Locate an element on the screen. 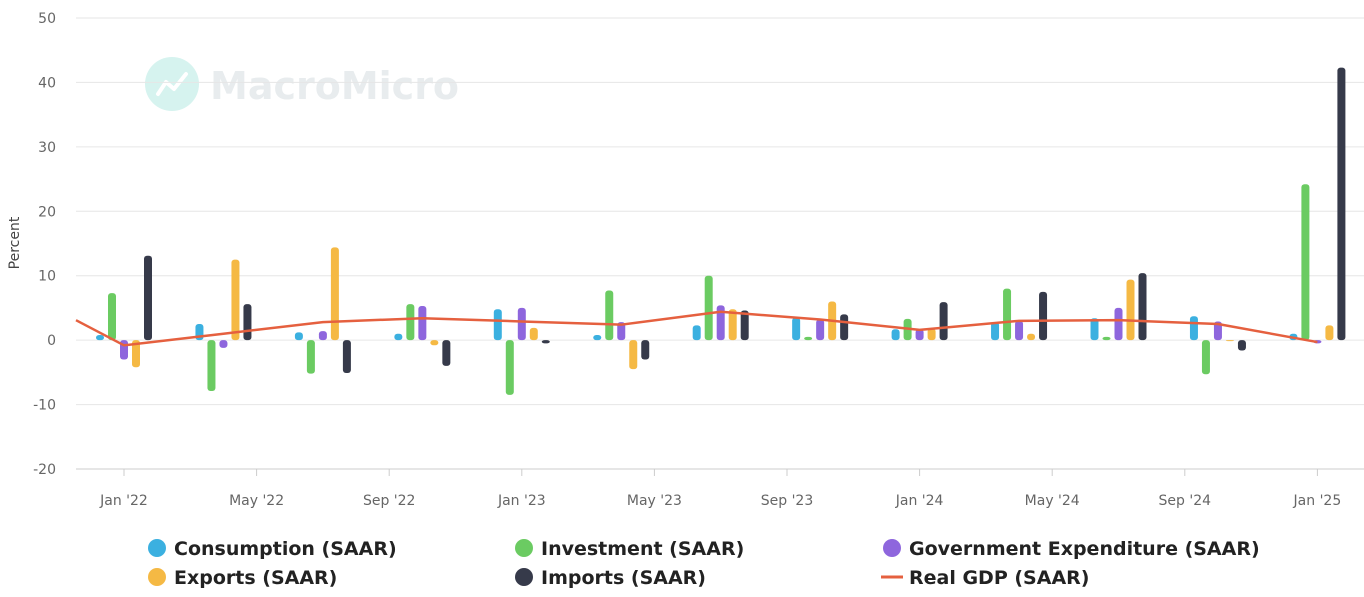 This screenshot has height=597, width=1364. legend-item-exports-saar: Exports (SAAR) is located at coordinates (242, 578).